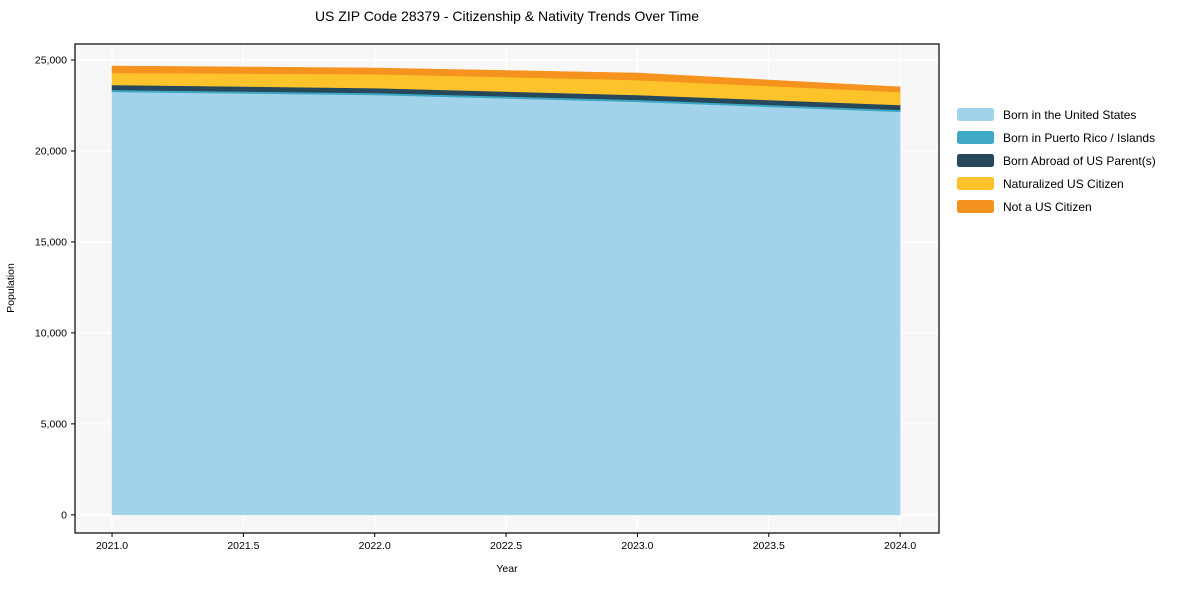 This screenshot has width=1189, height=590. I want to click on legend-label: Naturalized US Citizen, so click(1063, 183).